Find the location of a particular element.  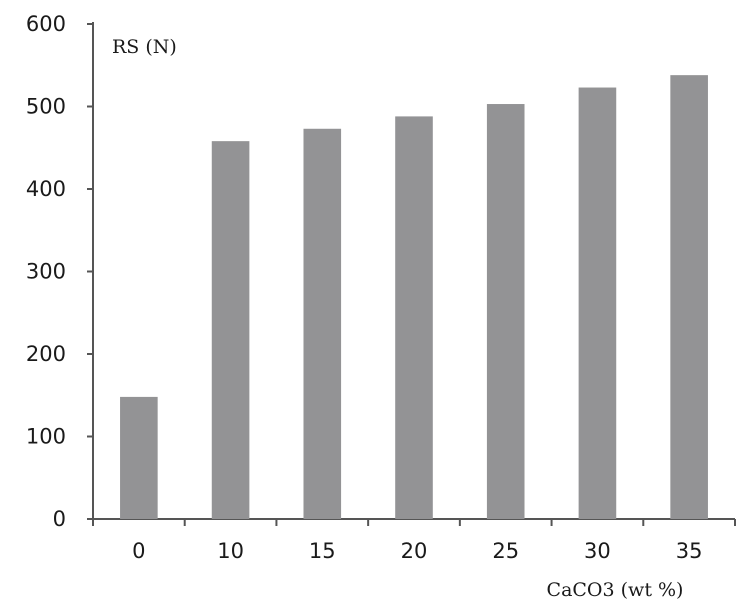

y-axis-title: RS (N) is located at coordinates (144, 47).